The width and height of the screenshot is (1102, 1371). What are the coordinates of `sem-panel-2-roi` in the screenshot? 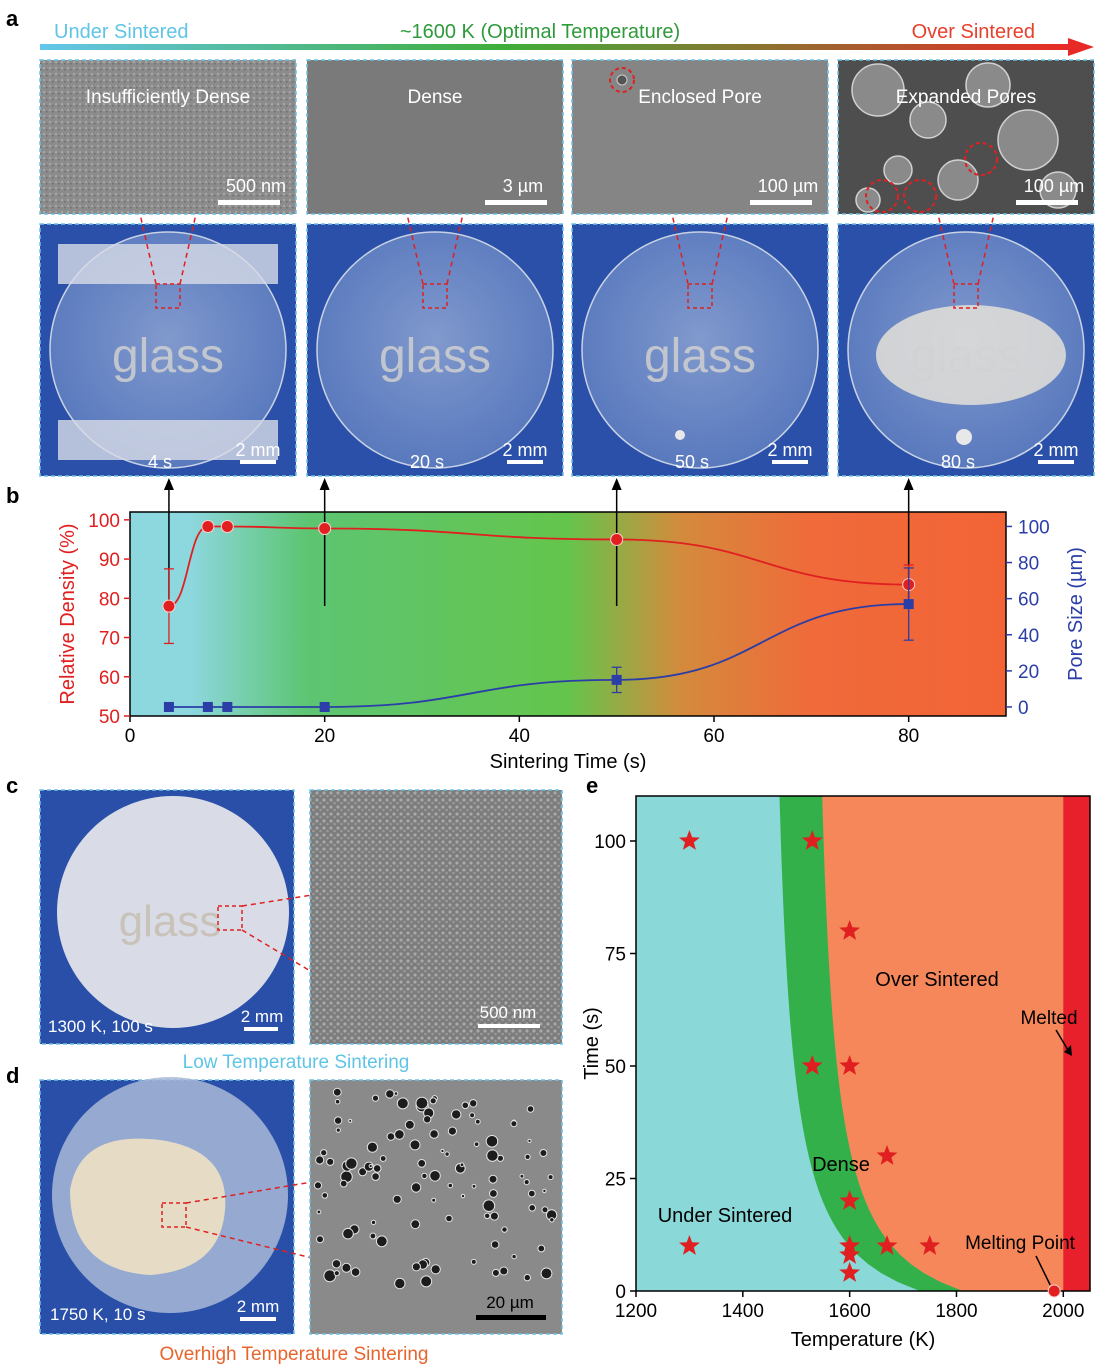 It's located at (435, 296).